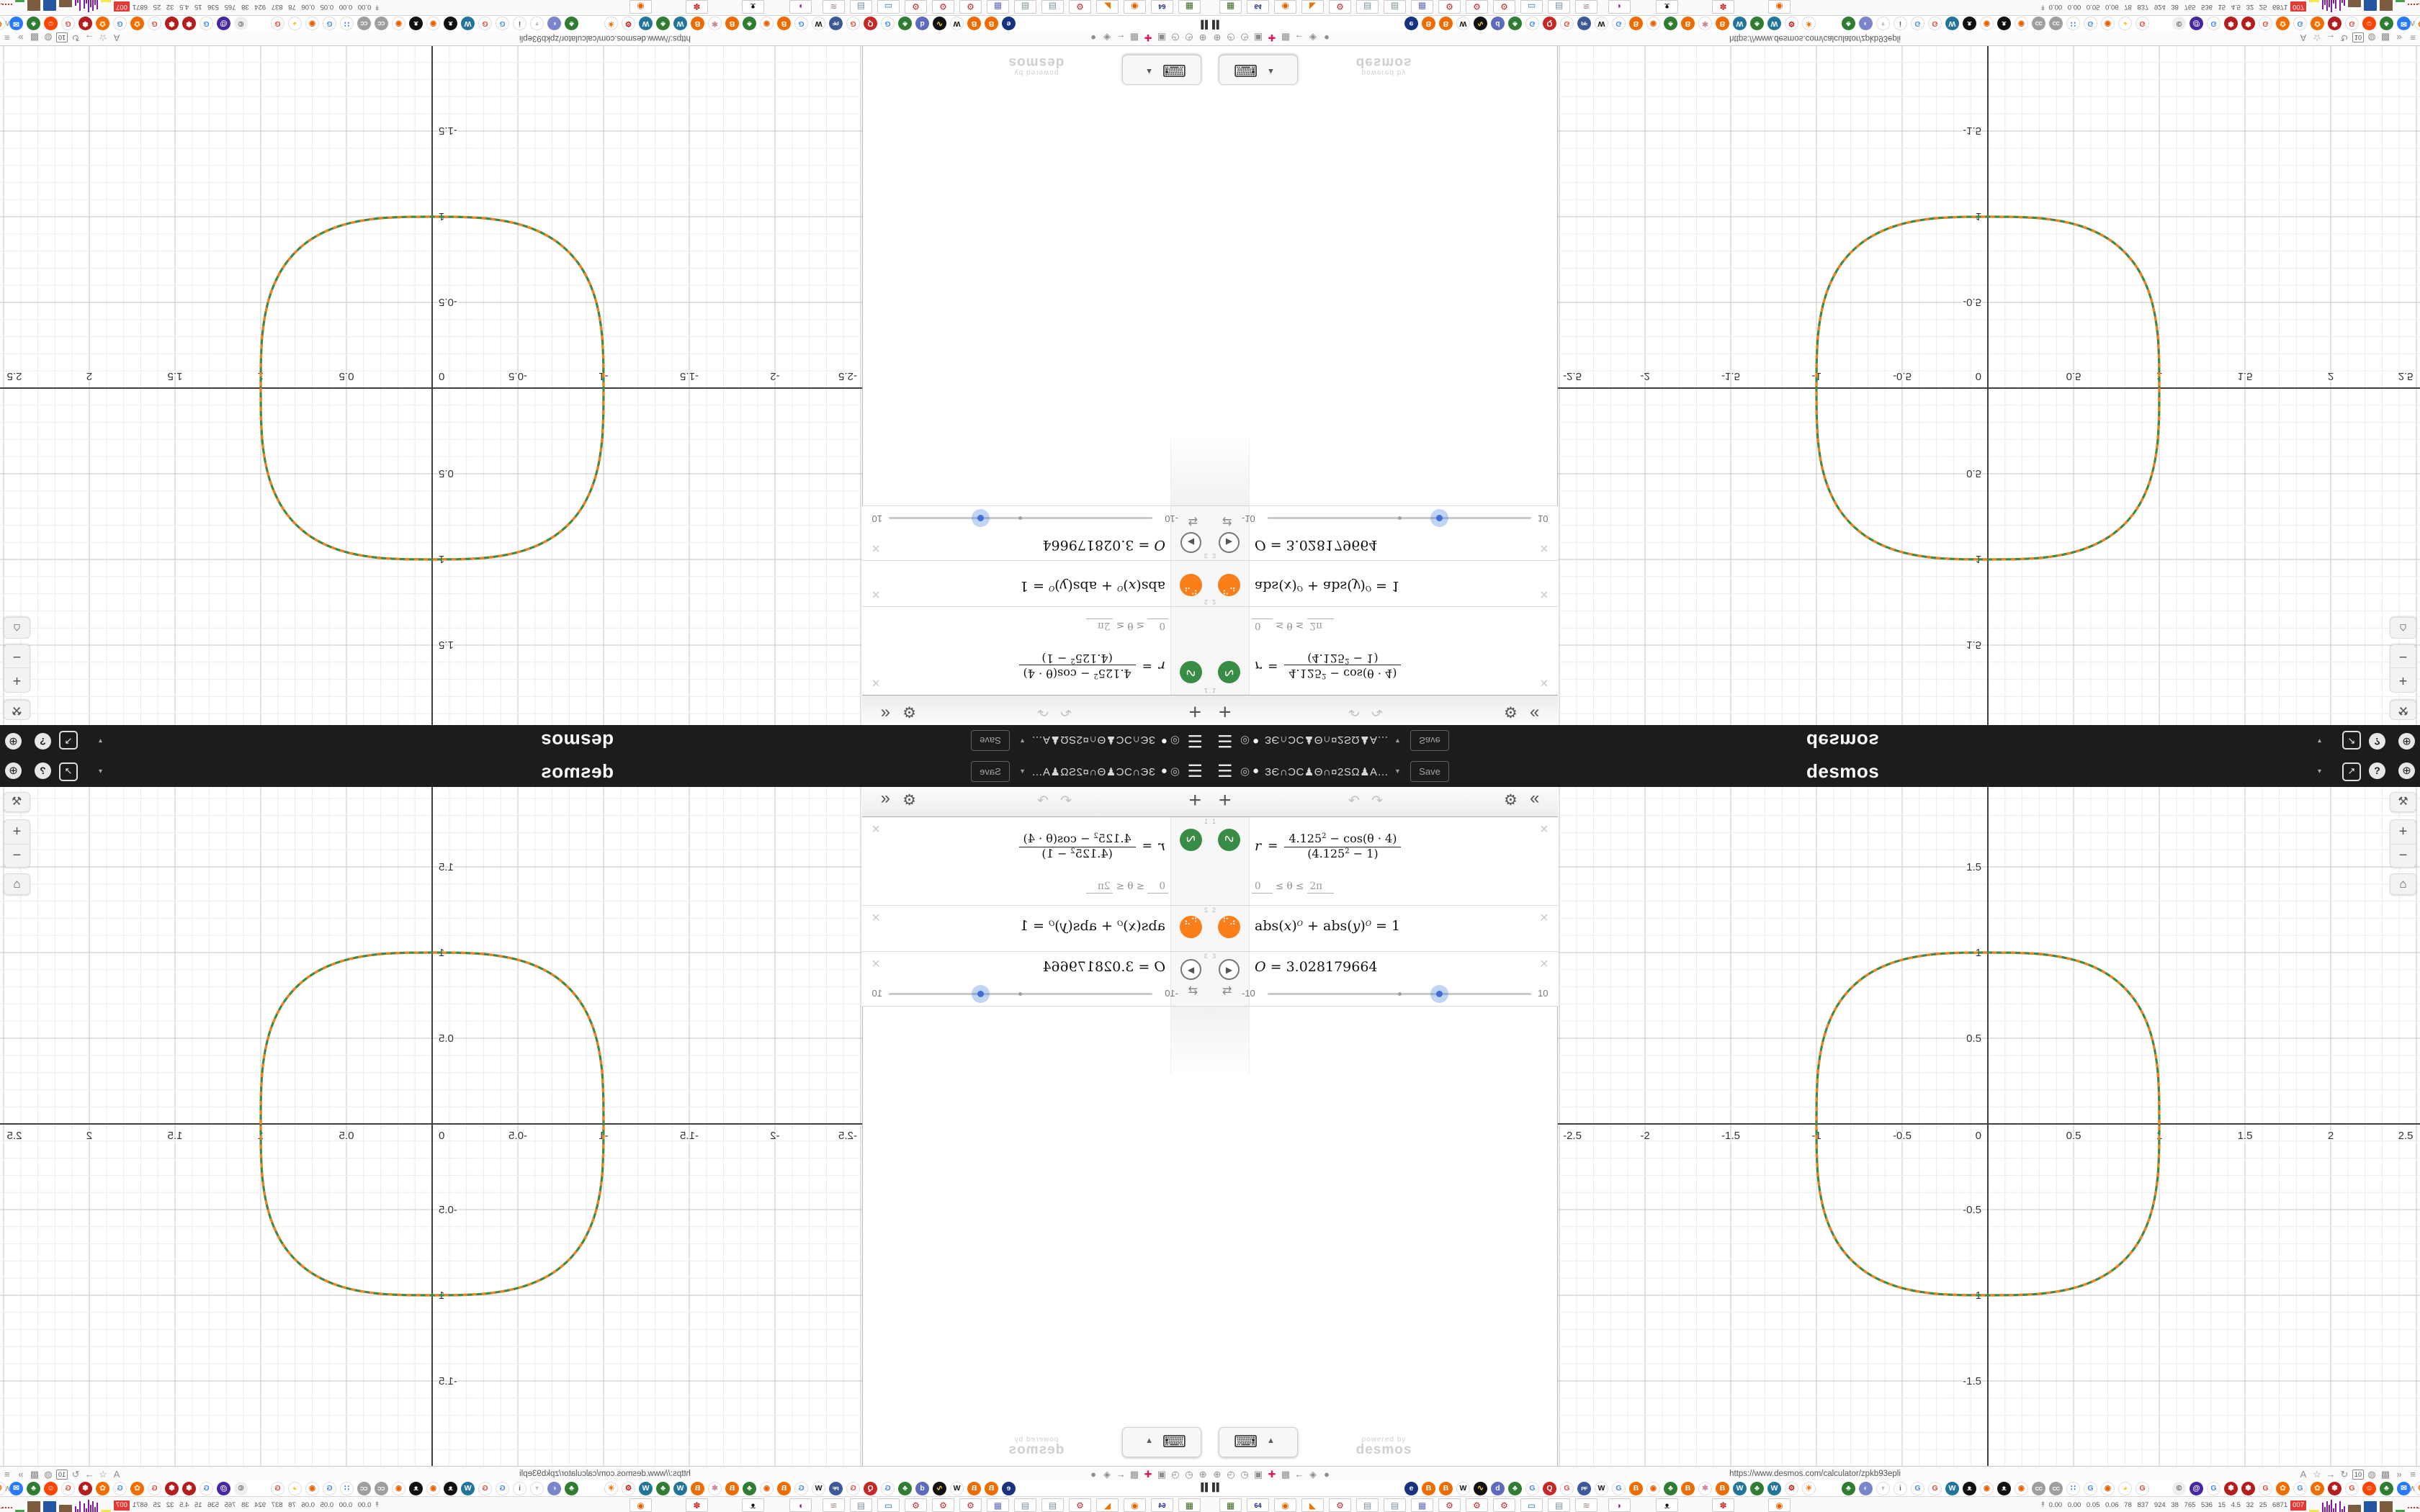 The height and width of the screenshot is (1512, 2420). Describe the element at coordinates (137, 1488) in the screenshot. I see `bookmark-favicon-50: ✿` at that location.